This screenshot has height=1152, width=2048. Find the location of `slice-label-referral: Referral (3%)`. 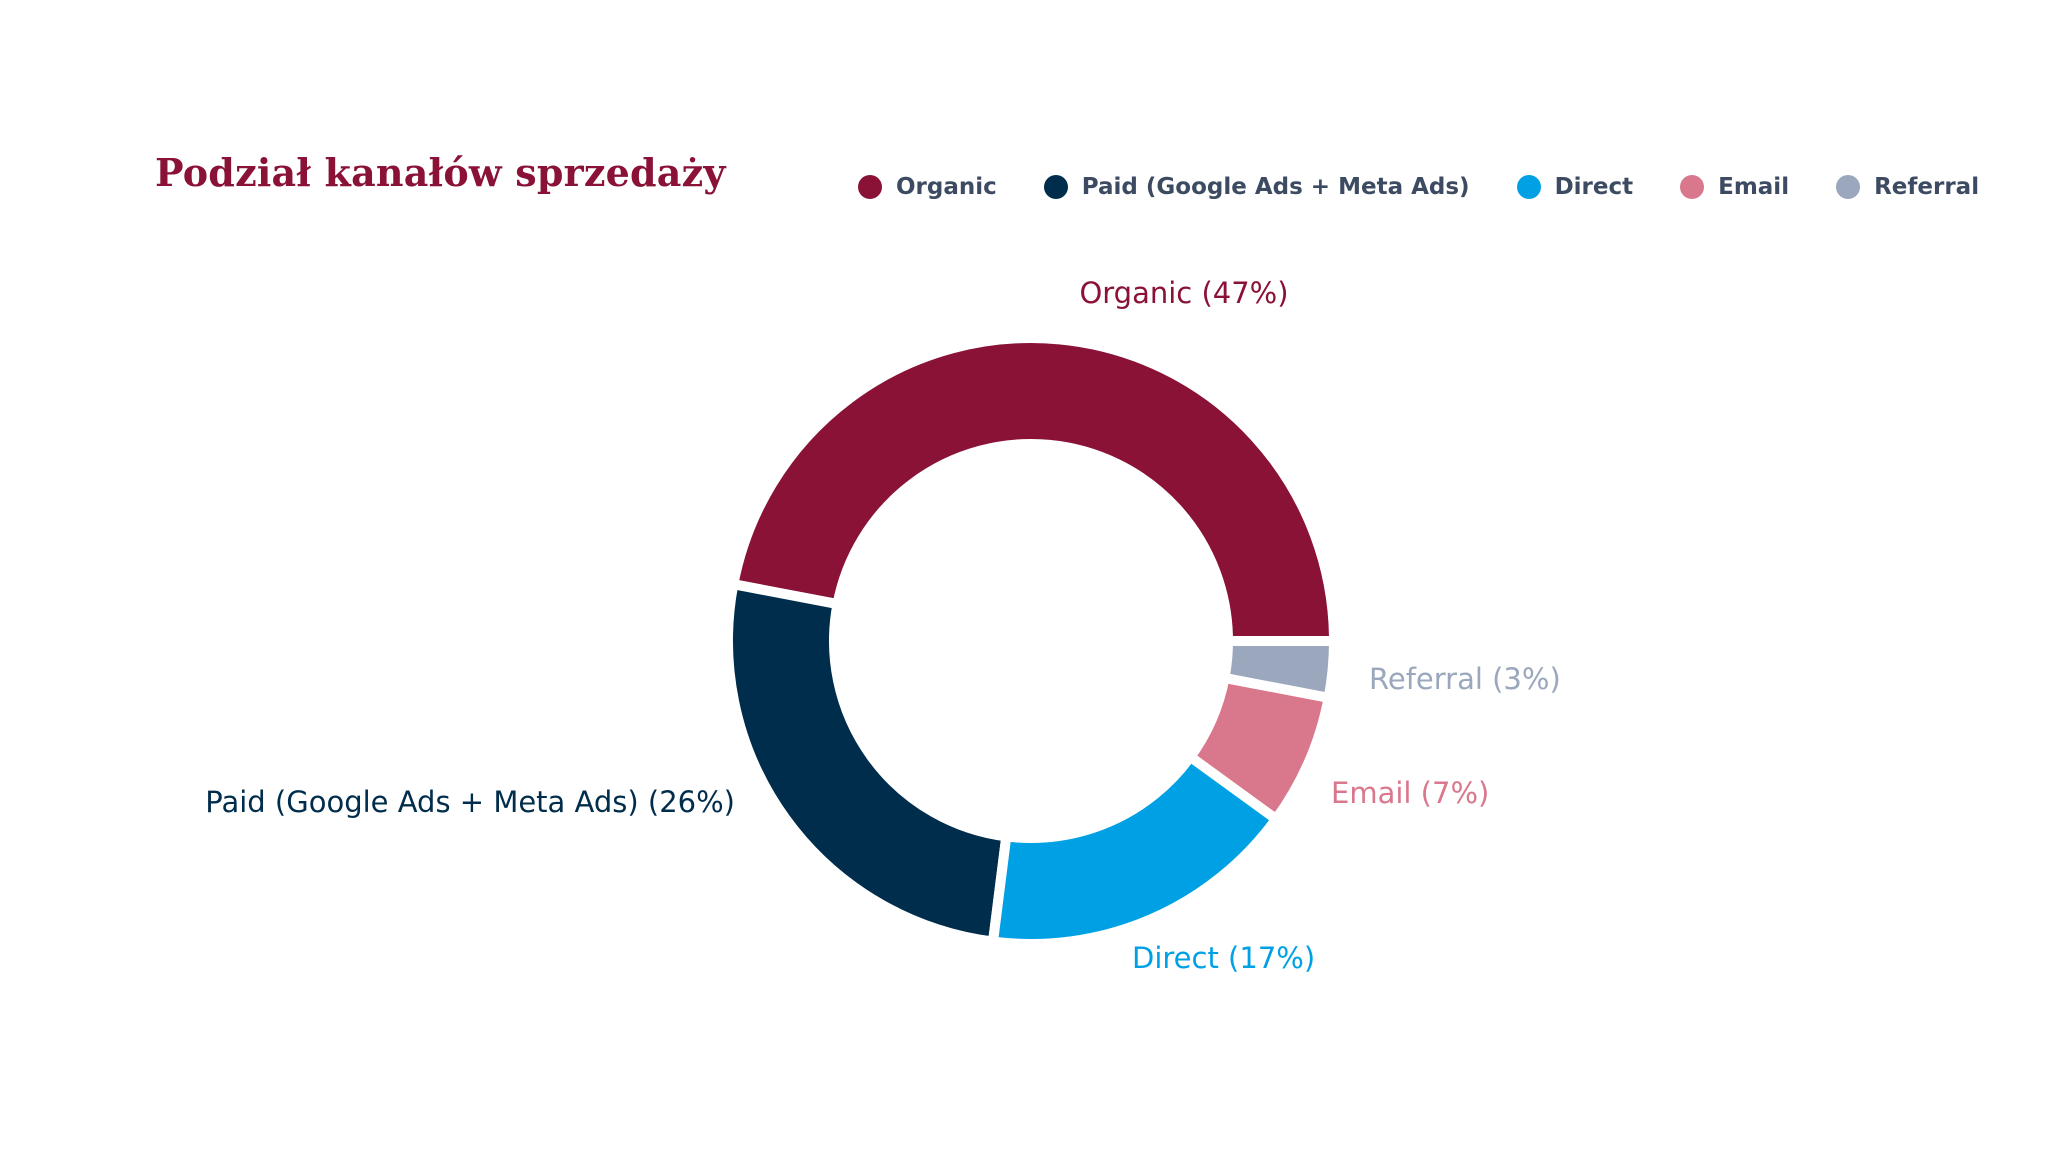

slice-label-referral: Referral (3%) is located at coordinates (1465, 679).